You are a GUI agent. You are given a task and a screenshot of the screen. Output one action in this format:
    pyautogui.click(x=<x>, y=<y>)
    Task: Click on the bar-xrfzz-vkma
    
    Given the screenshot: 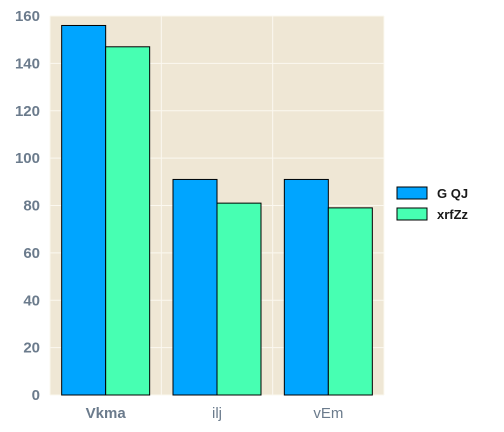 What is the action you would take?
    pyautogui.click(x=128, y=221)
    